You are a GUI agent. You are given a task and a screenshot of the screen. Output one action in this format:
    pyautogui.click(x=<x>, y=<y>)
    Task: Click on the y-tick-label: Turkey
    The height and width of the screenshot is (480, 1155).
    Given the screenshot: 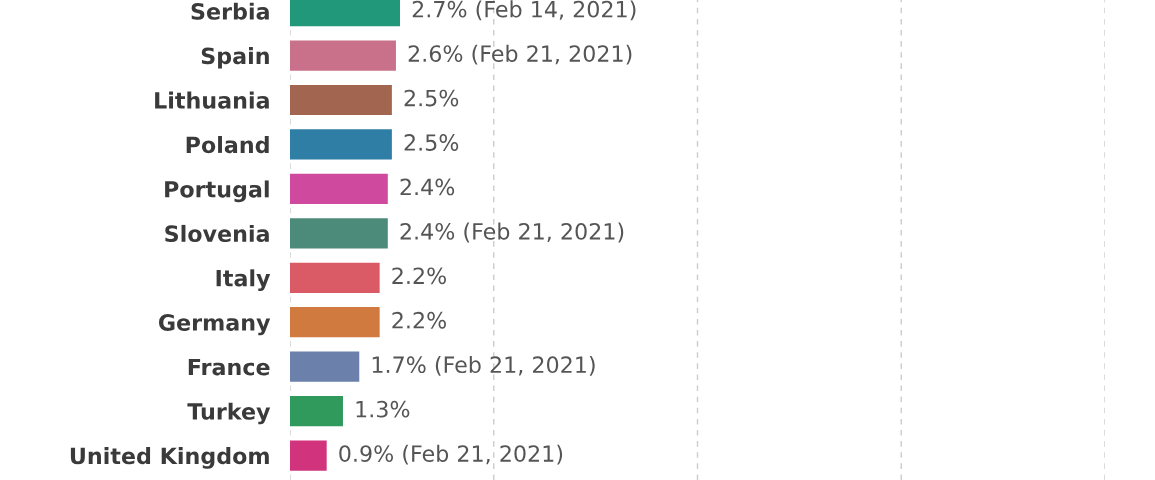 What is the action you would take?
    pyautogui.click(x=229, y=413)
    